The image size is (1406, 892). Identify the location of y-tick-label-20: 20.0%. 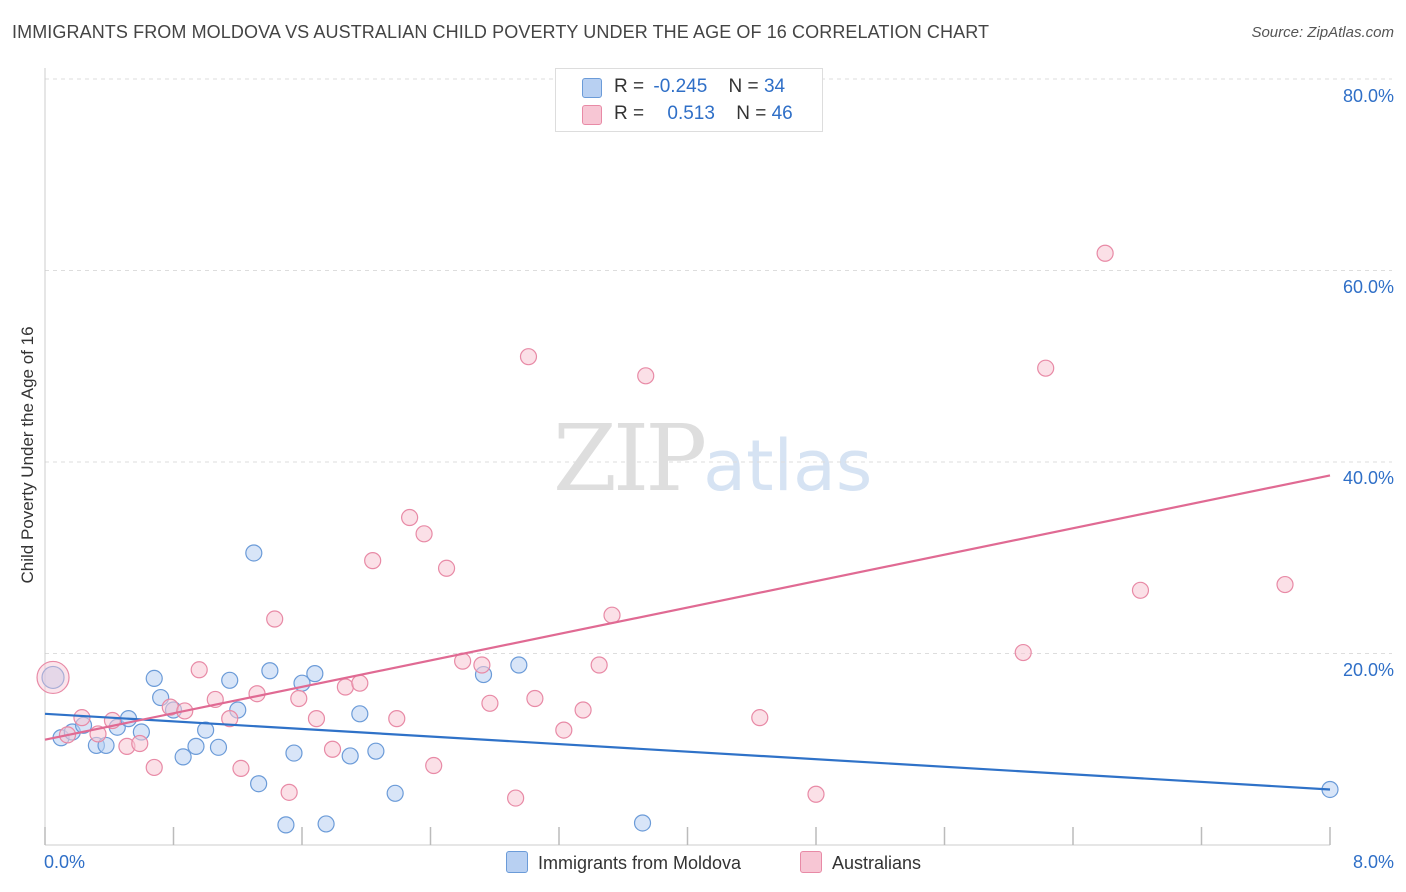
(1368, 670).